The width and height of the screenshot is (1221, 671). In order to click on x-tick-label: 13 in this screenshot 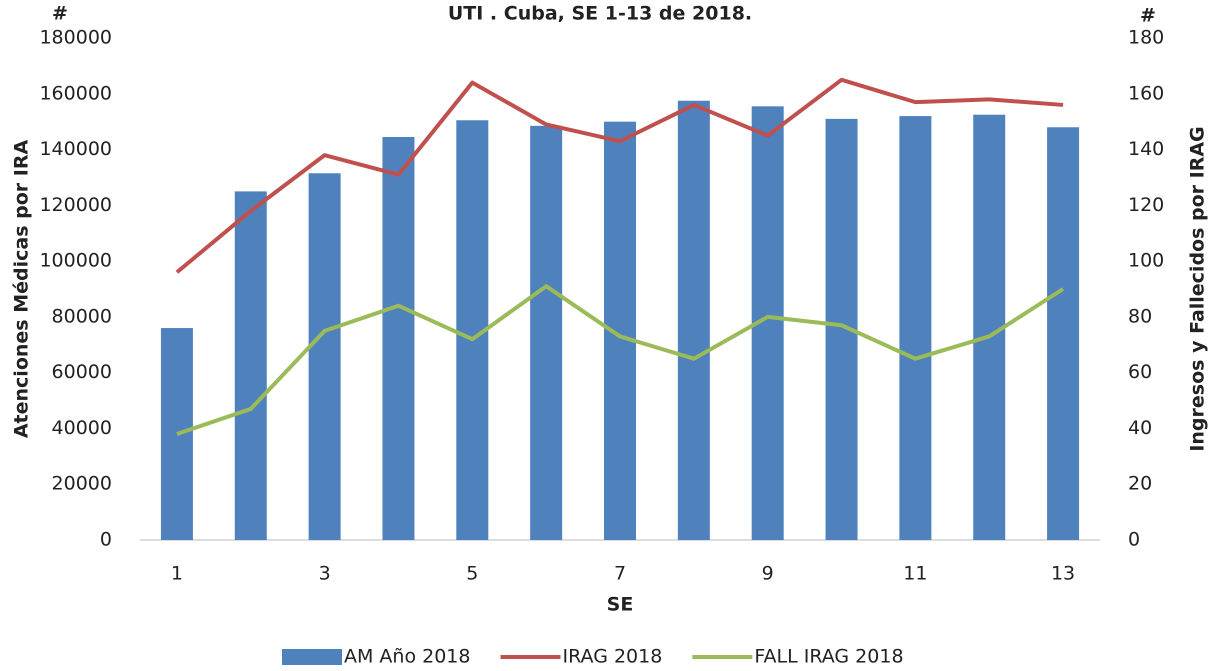, I will do `click(1063, 574)`.